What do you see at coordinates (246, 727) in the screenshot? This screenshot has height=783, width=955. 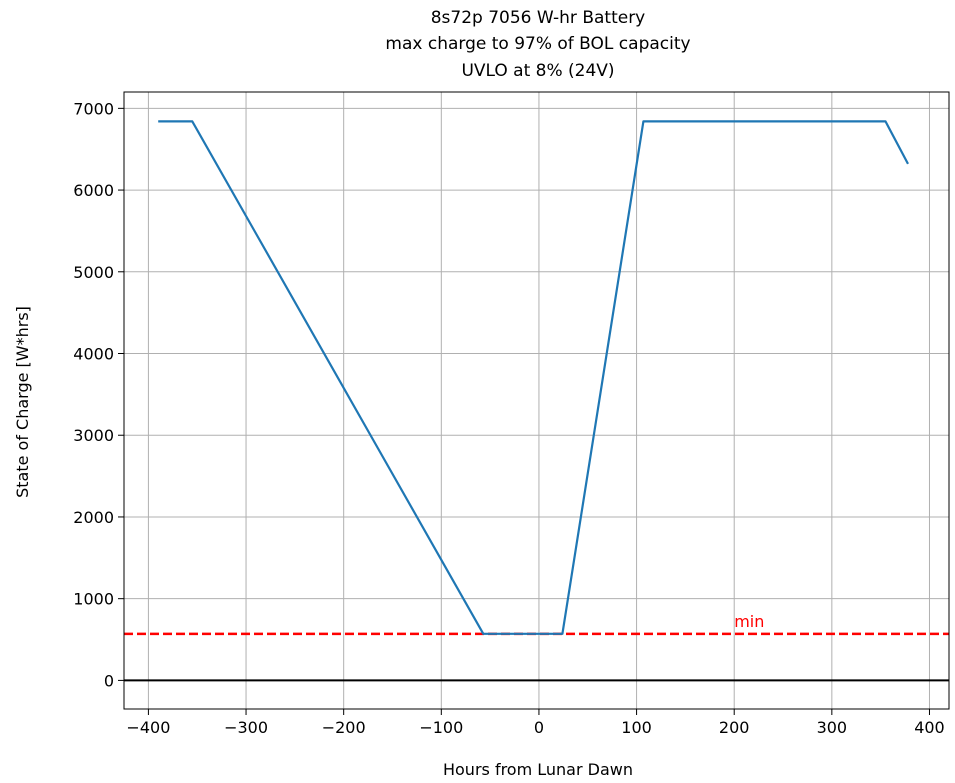 I see `x-tick-label: −300` at bounding box center [246, 727].